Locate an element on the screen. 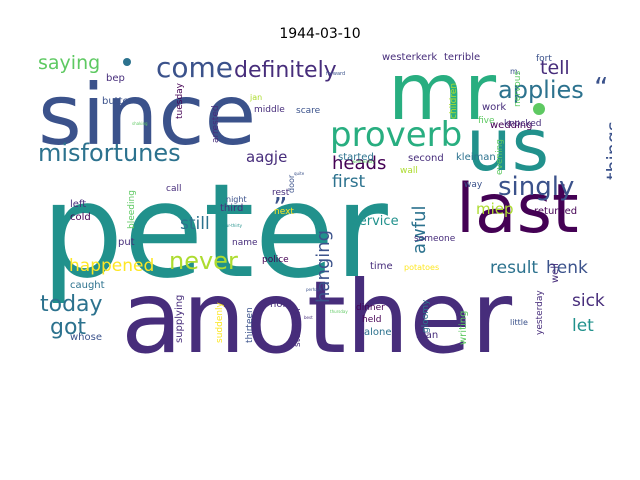 This screenshot has width=640, height=480. word: applies is located at coordinates (541, 90).